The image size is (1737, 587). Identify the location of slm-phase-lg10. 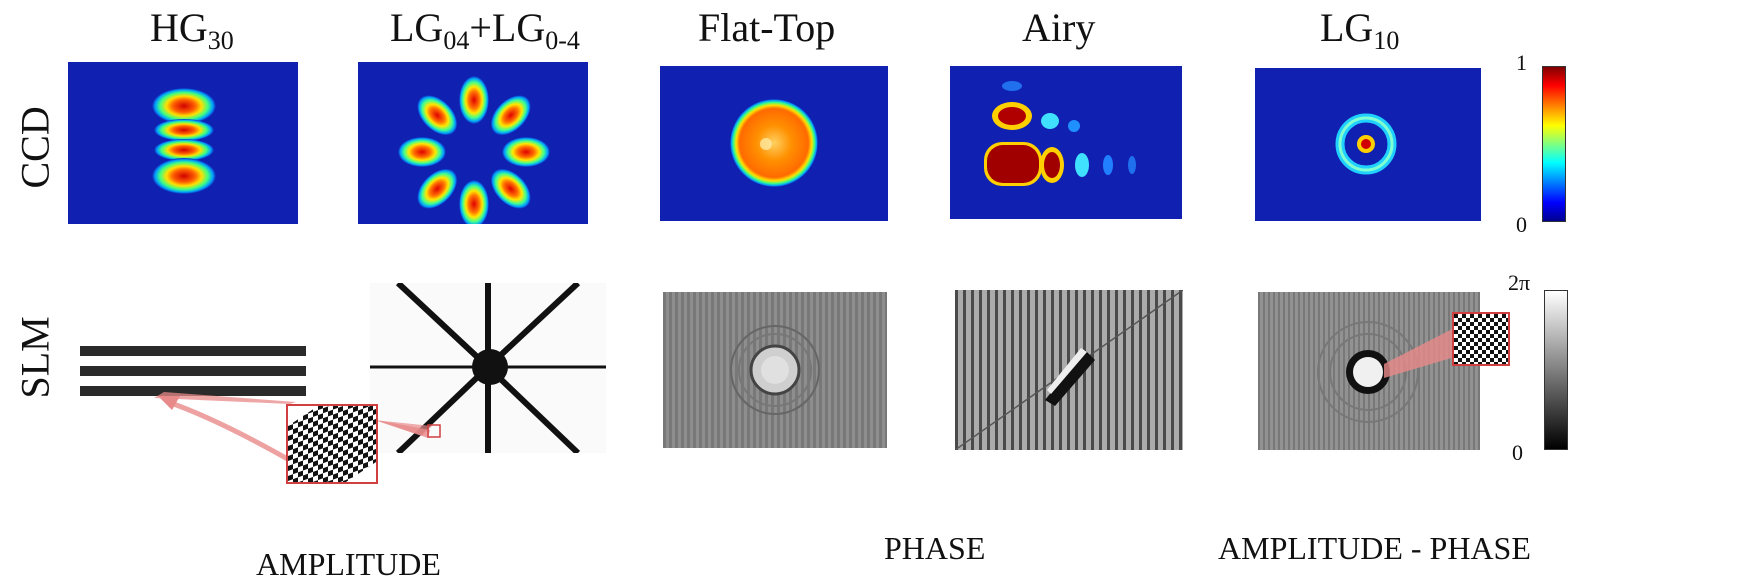
(1369, 371).